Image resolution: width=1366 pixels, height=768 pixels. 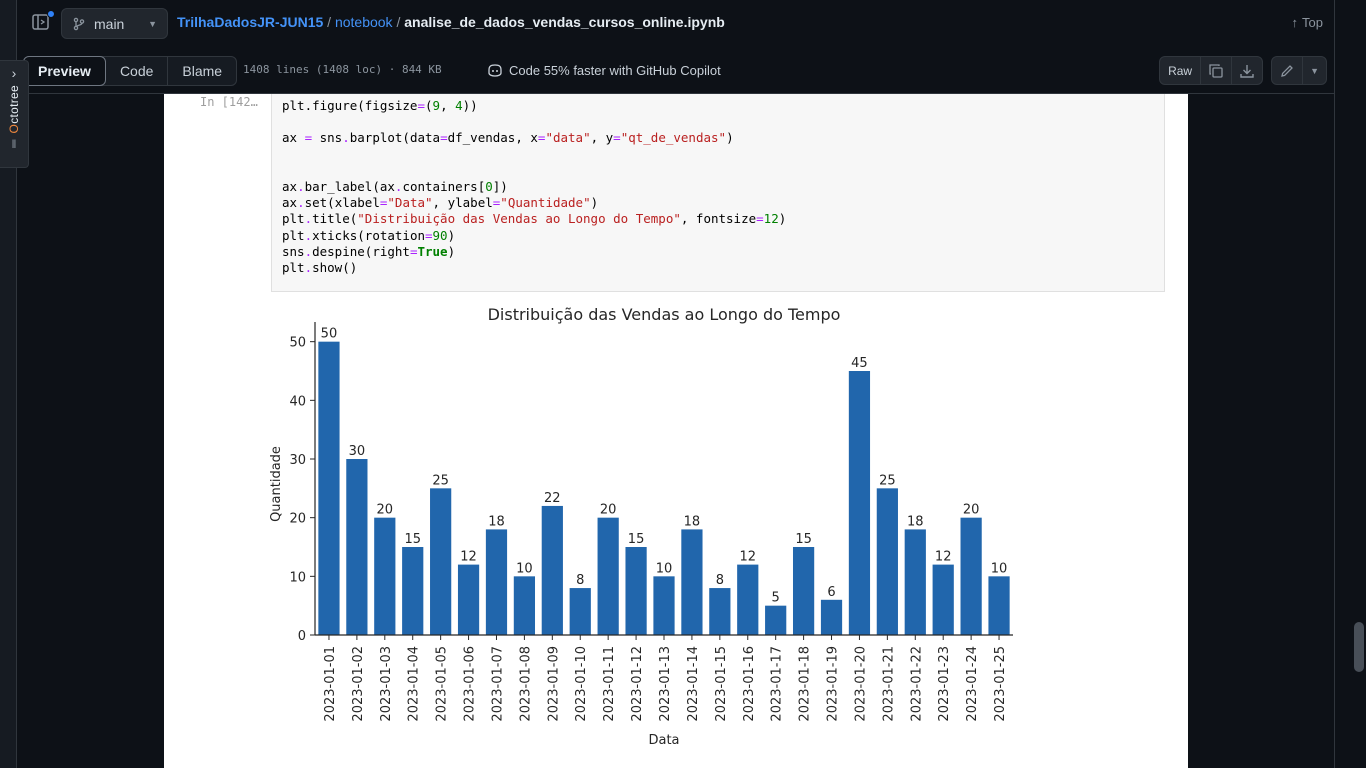 What do you see at coordinates (64, 71) in the screenshot?
I see `tab-preview: Preview` at bounding box center [64, 71].